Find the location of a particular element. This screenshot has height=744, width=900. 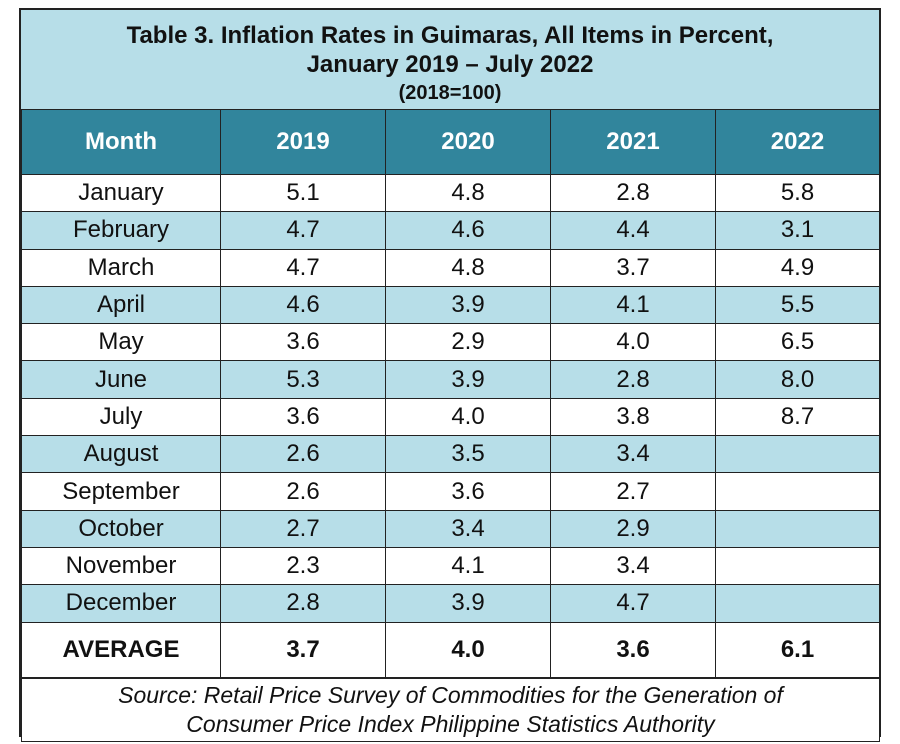

rate-cell: 3.1 is located at coordinates (797, 230).